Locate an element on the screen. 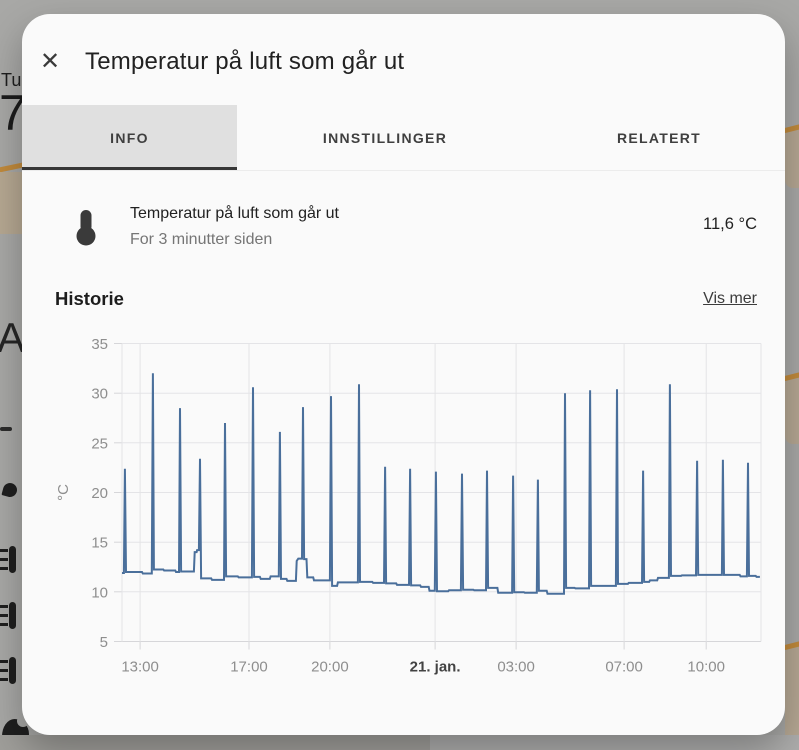  x-tick-label: 17:00 is located at coordinates (249, 667).